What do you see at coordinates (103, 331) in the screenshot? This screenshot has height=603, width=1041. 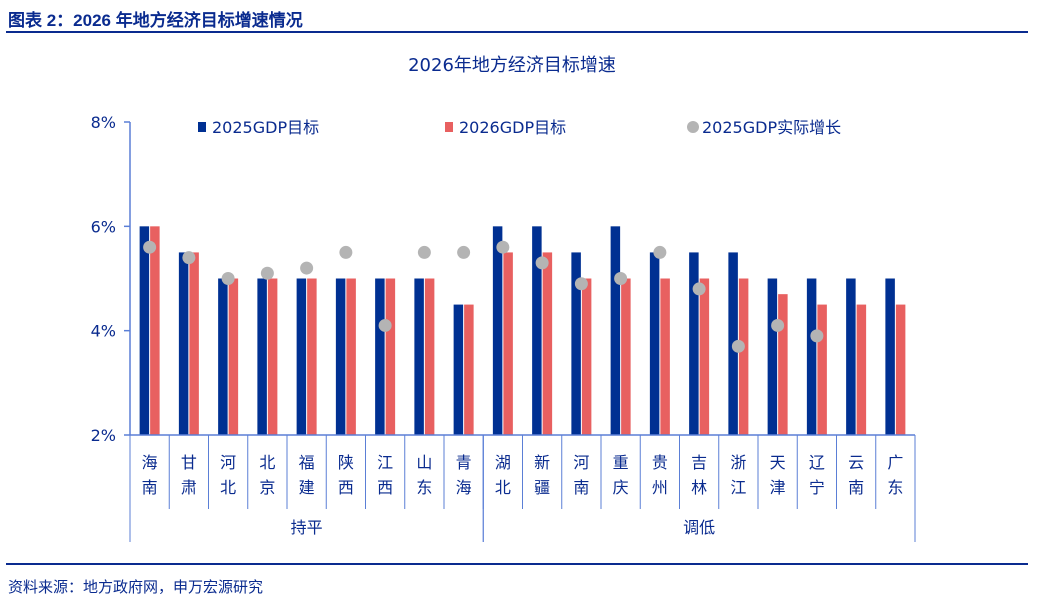 I see `y-tick-label: 4%` at bounding box center [103, 331].